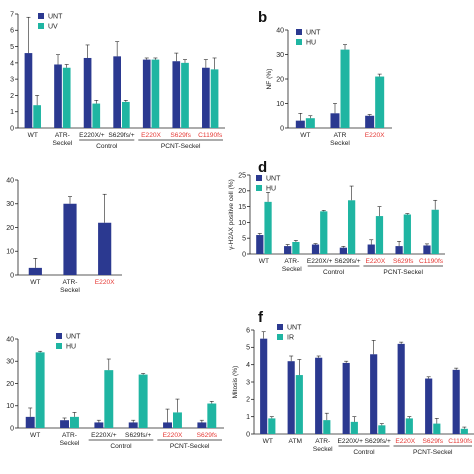  What do you see at coordinates (235, 382) in the screenshot?
I see `y-axis-label: Mitosis (%)` at bounding box center [235, 382].